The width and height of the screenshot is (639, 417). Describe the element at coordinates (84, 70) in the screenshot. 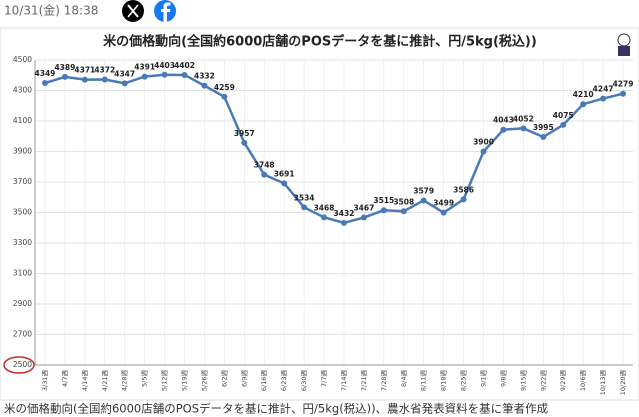

I see `data-label: 4371` at that location.